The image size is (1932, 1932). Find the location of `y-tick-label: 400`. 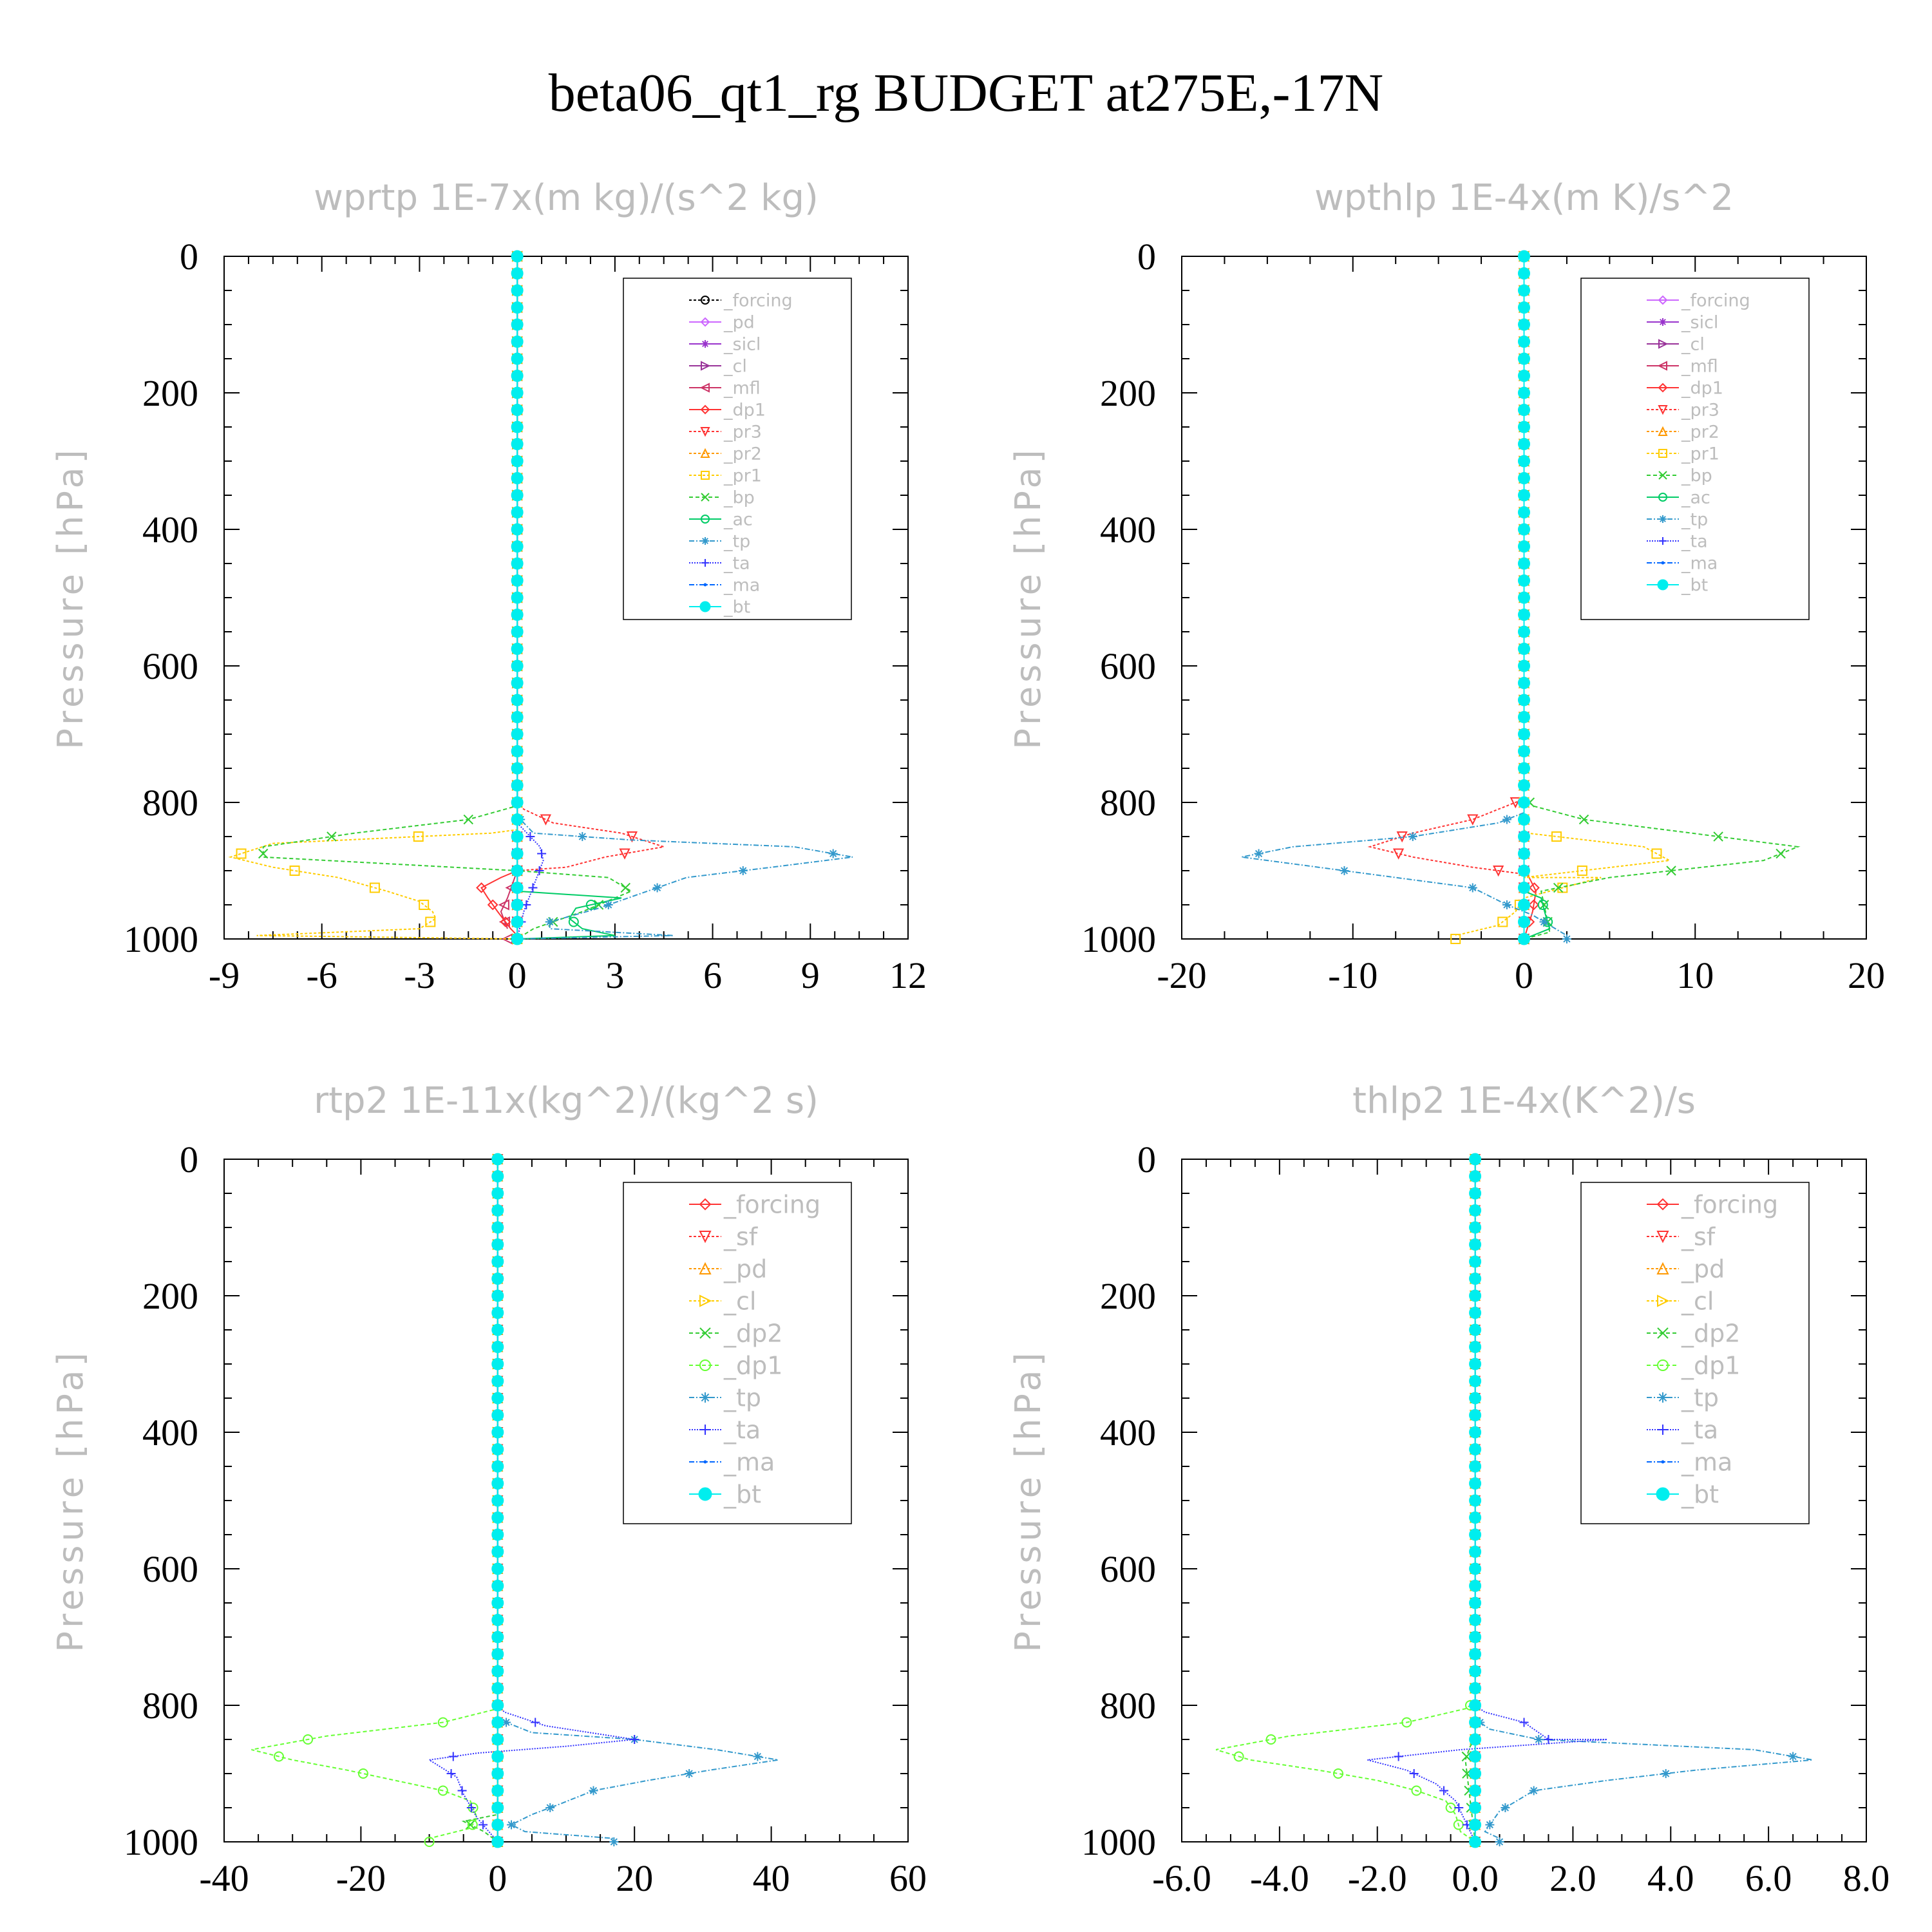

y-tick-label: 400 is located at coordinates (1128, 530).